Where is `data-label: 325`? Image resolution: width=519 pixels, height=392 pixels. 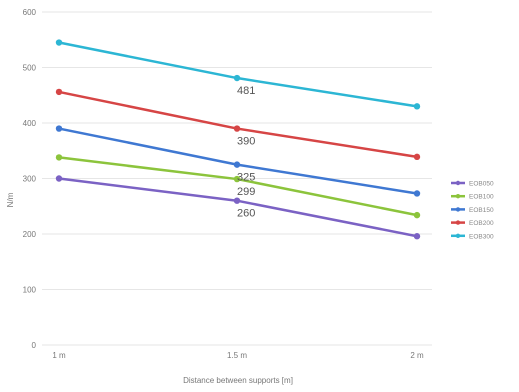 data-label: 325 is located at coordinates (246, 178).